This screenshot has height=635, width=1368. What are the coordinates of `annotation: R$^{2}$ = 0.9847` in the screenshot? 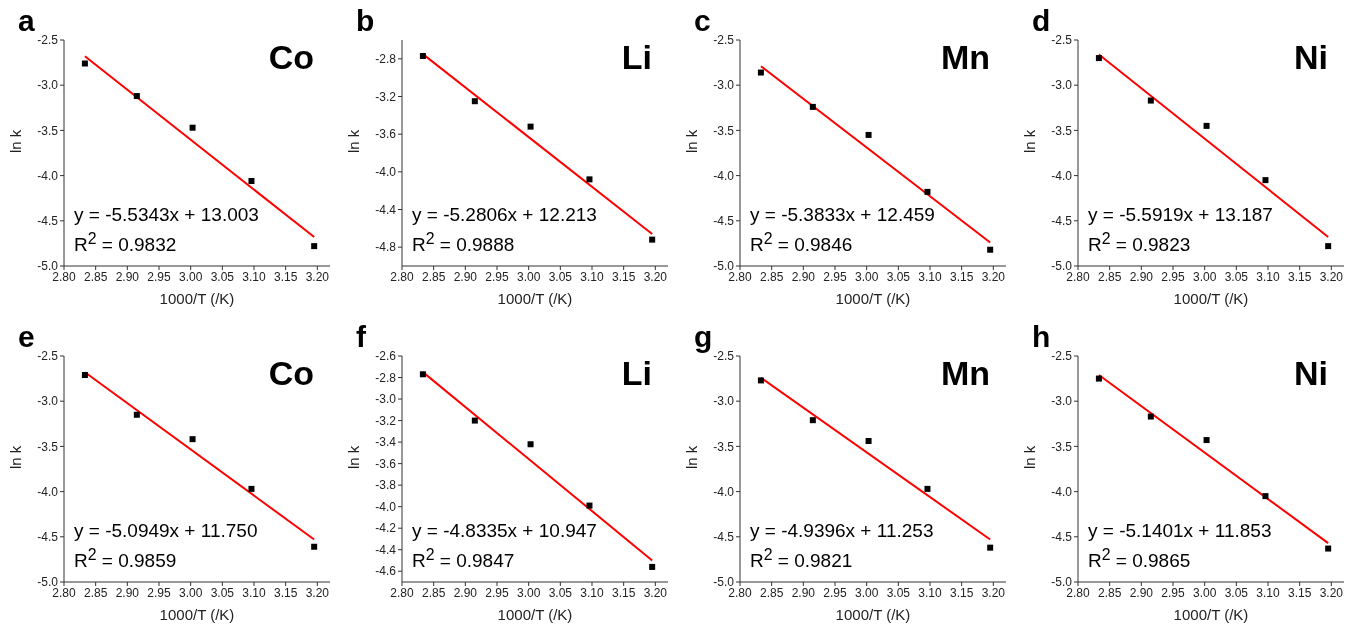 It's located at (463, 559).